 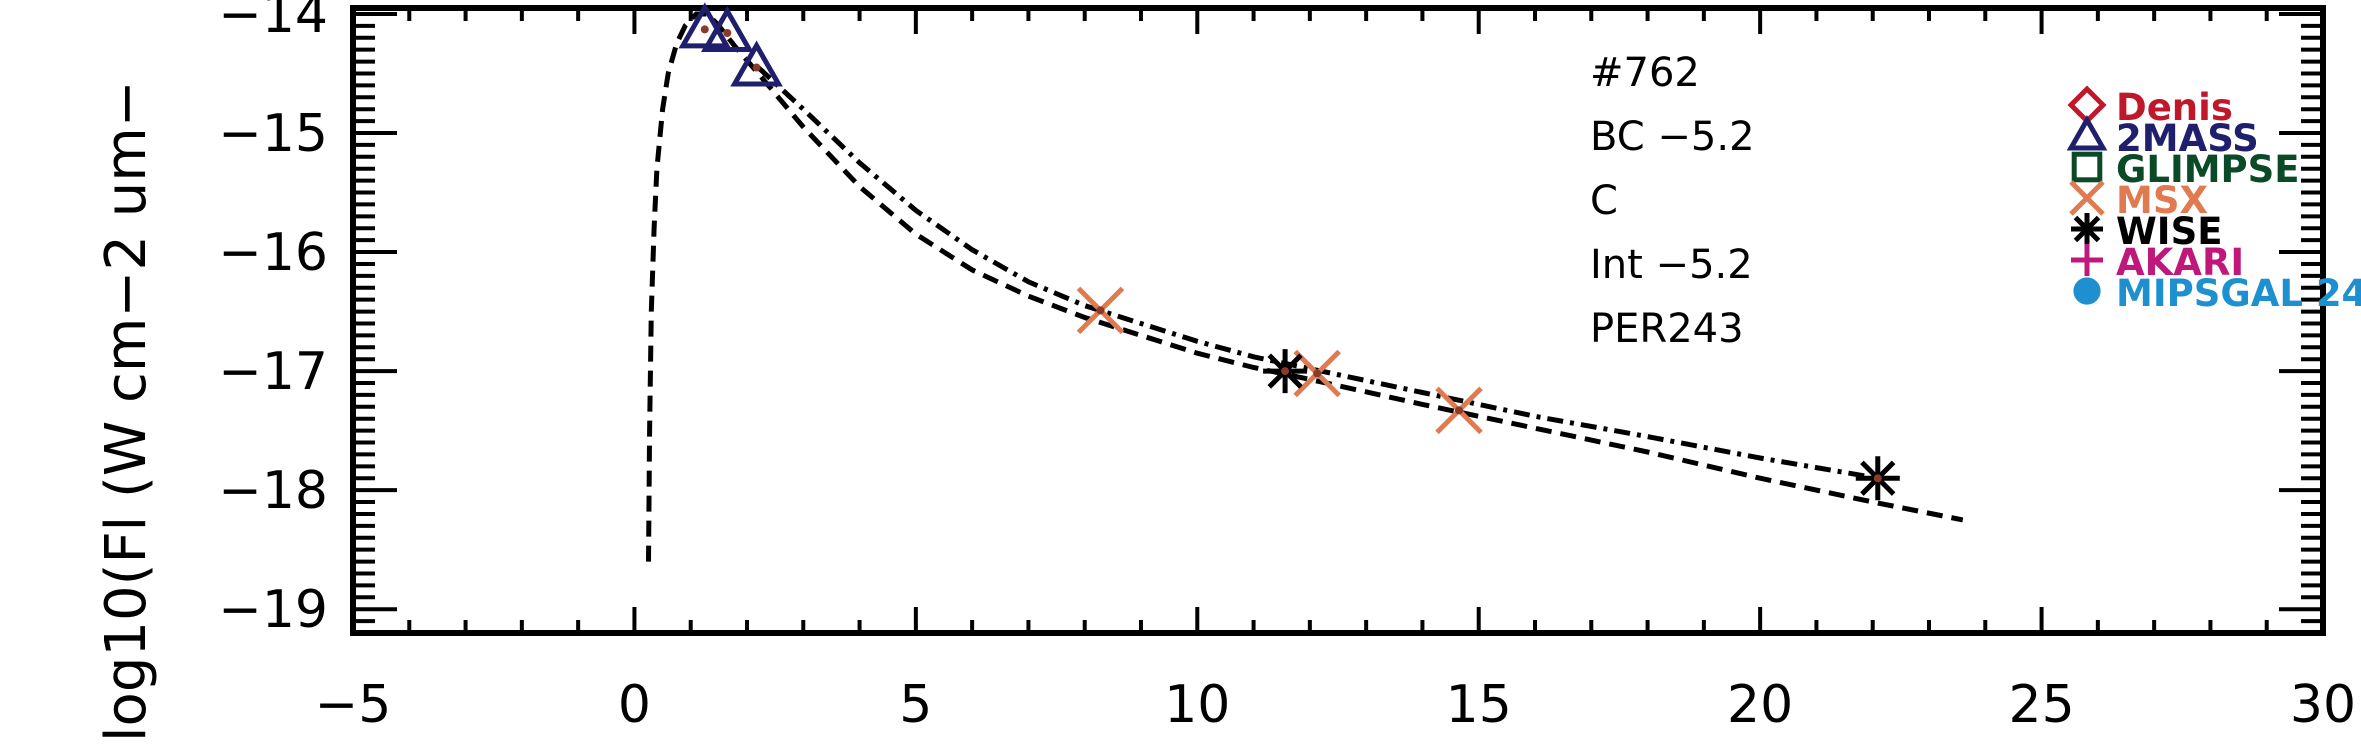 I want to click on y-tick-label: −17, so click(x=273, y=372).